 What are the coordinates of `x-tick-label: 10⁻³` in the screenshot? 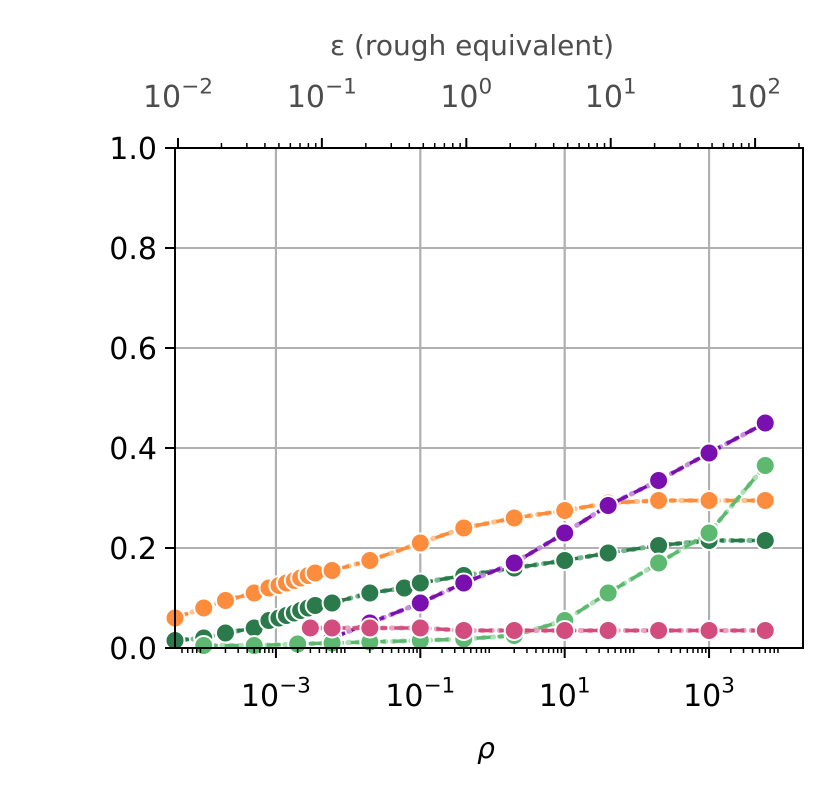 It's located at (276, 694).